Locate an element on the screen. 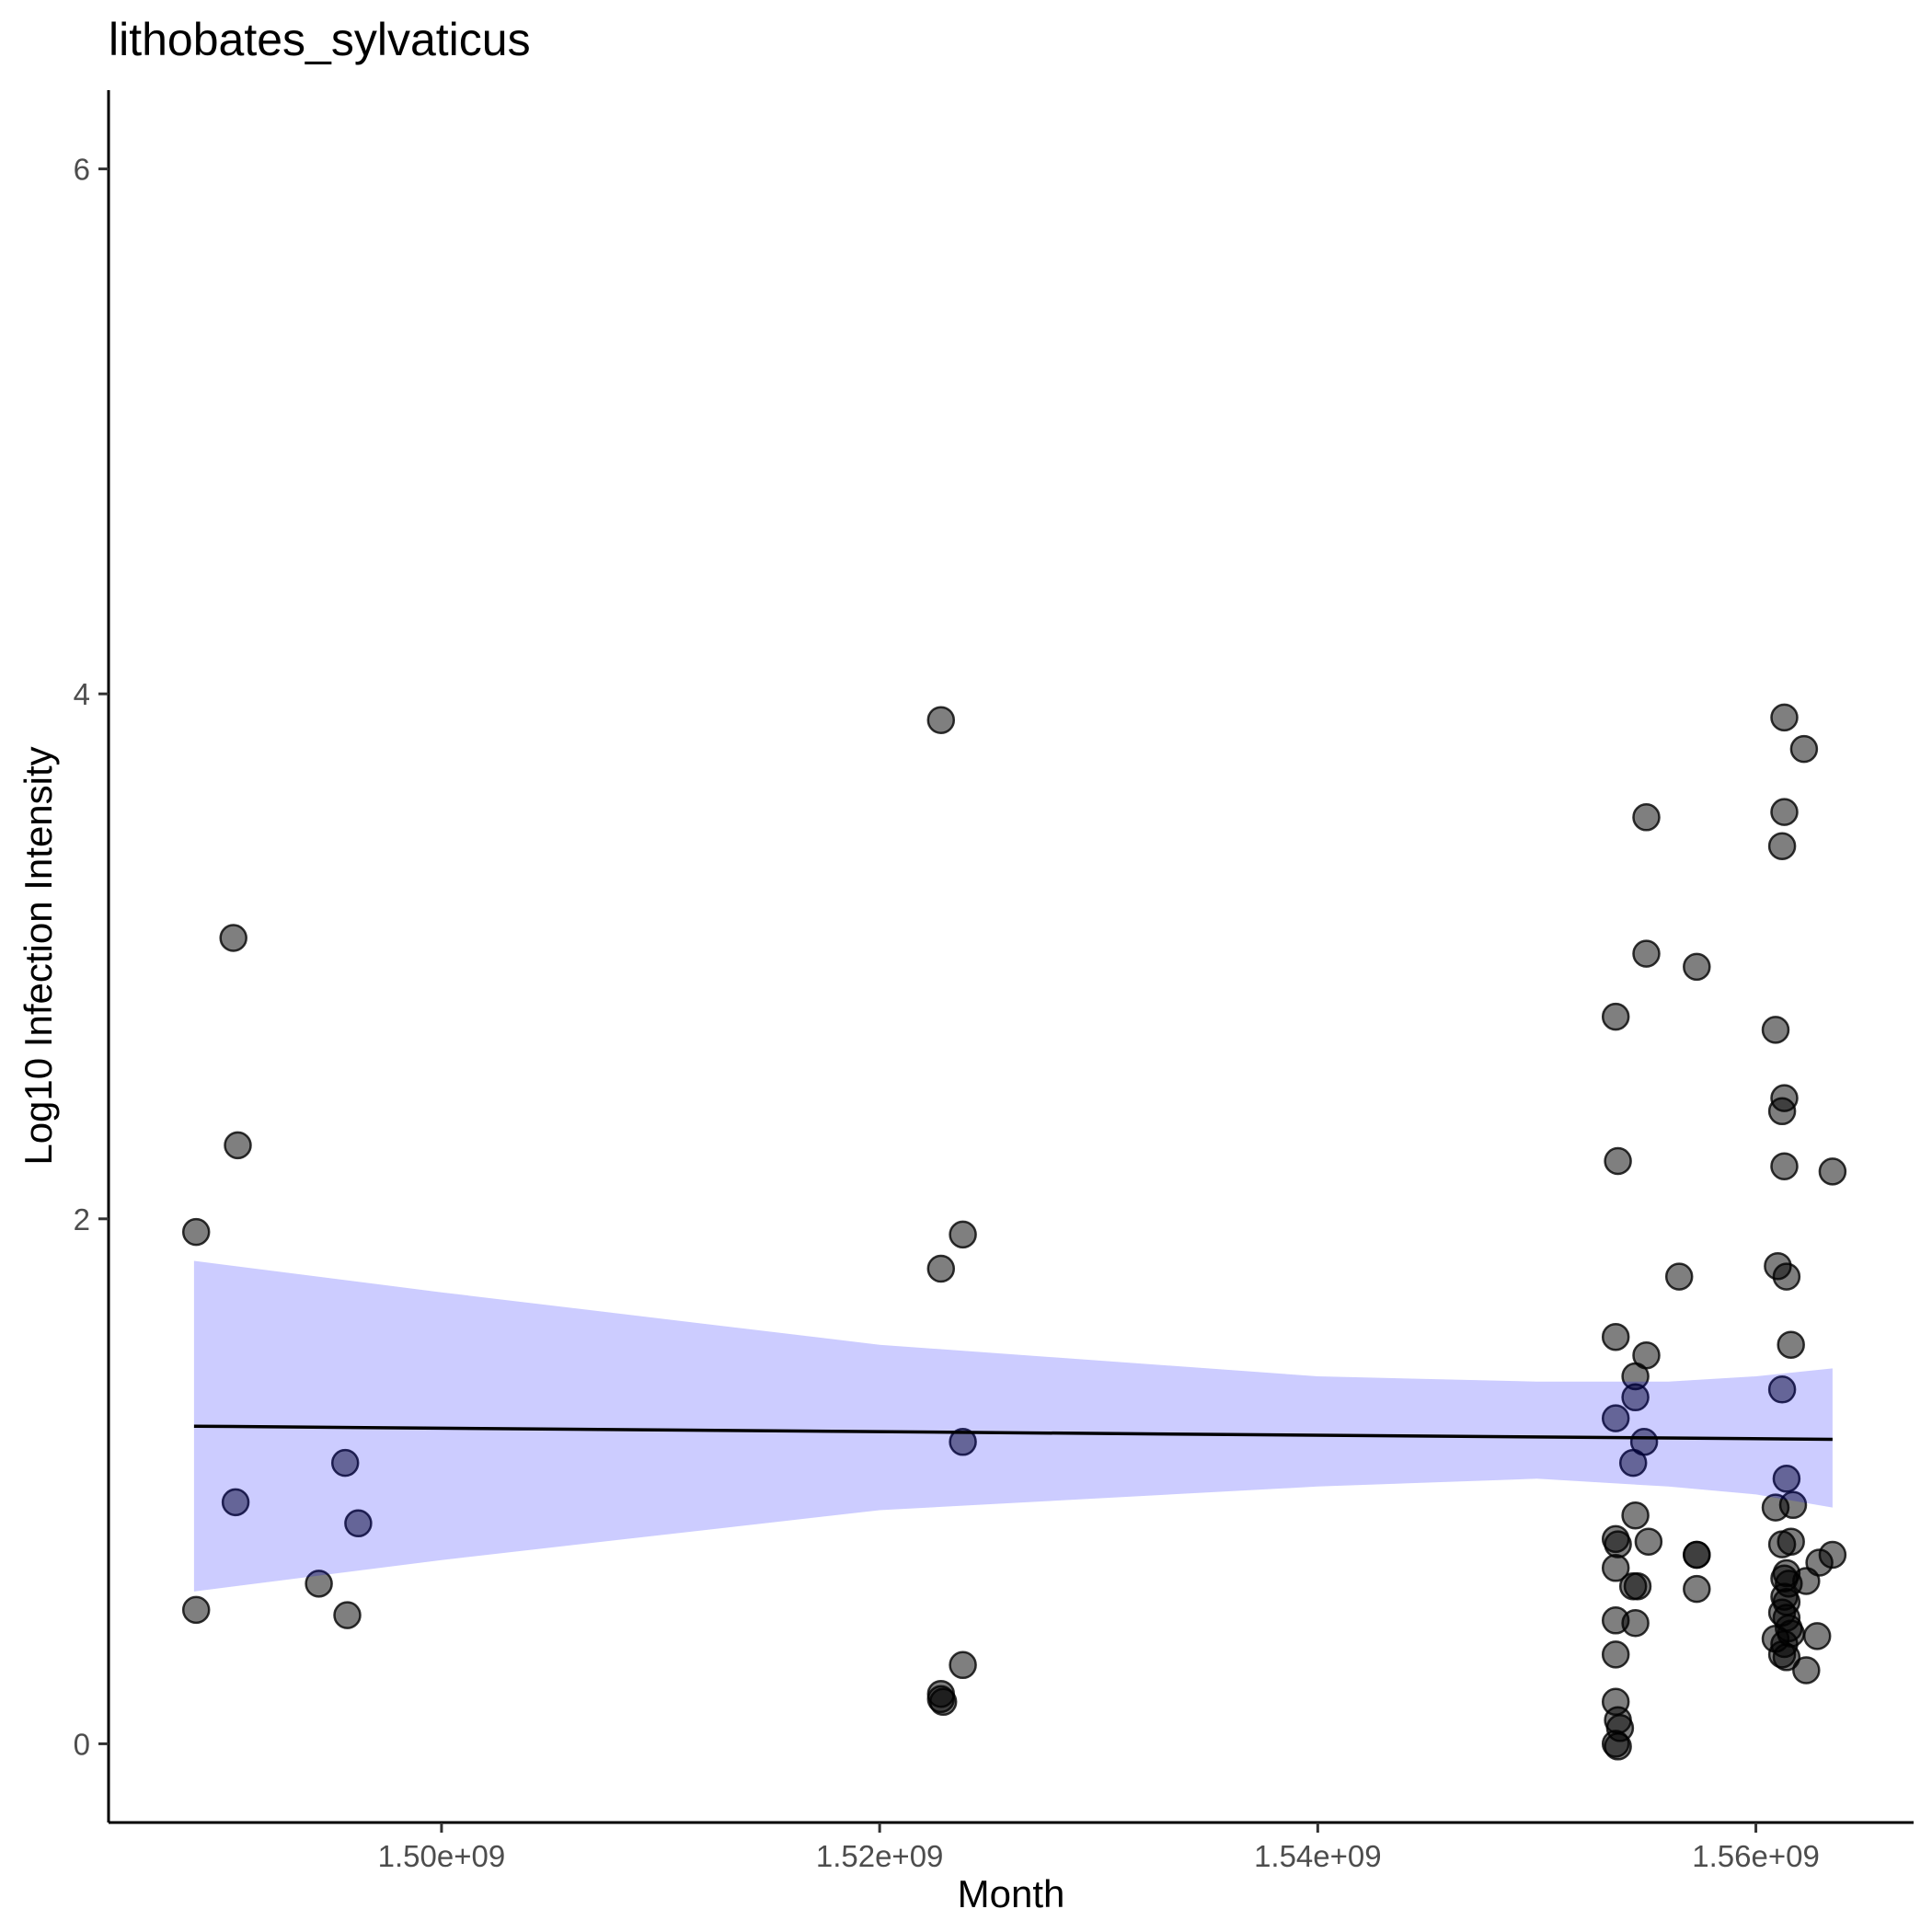 This screenshot has width=1932, height=1932. y-tick-label: 0 is located at coordinates (82, 1744).